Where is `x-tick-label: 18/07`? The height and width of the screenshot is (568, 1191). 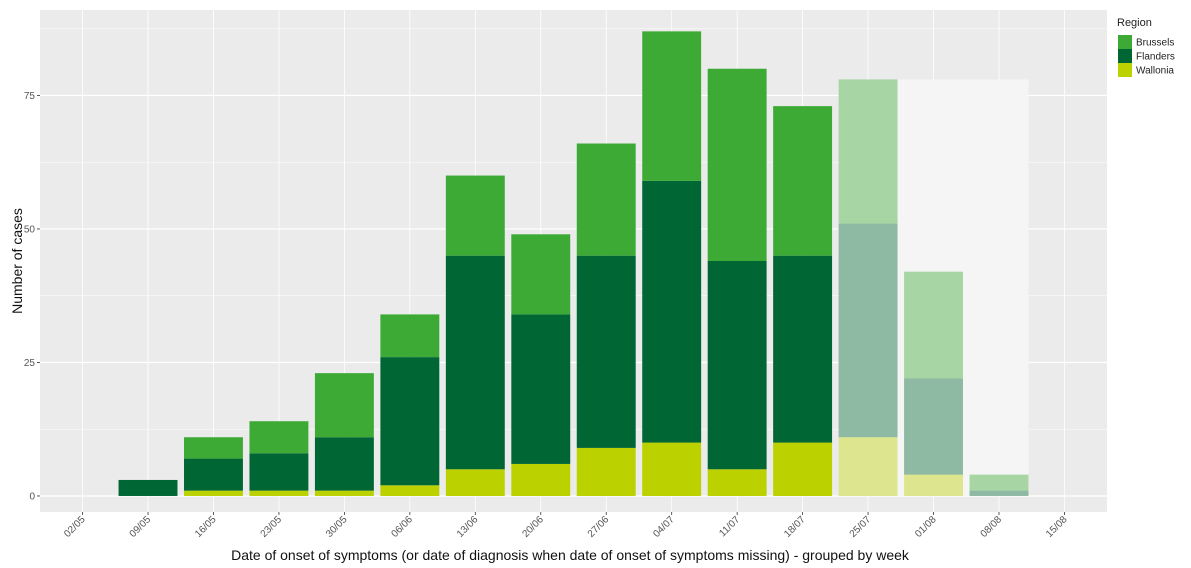
x-tick-label: 18/07 is located at coordinates (795, 527).